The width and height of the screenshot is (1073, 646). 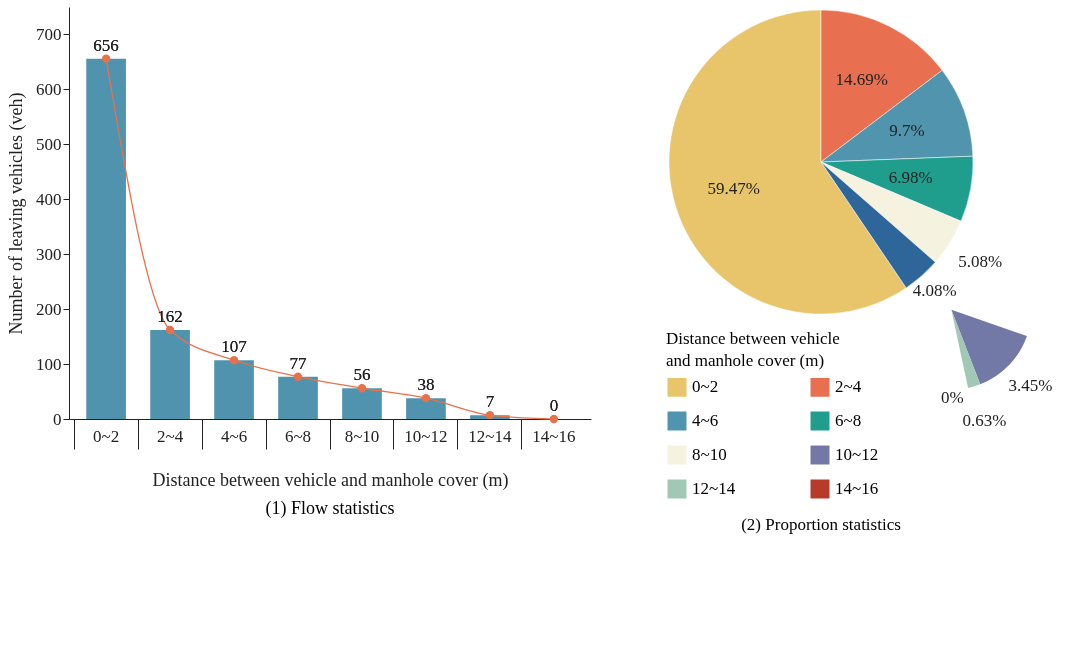 What do you see at coordinates (709, 454) in the screenshot?
I see `legend-label: 8~10` at bounding box center [709, 454].